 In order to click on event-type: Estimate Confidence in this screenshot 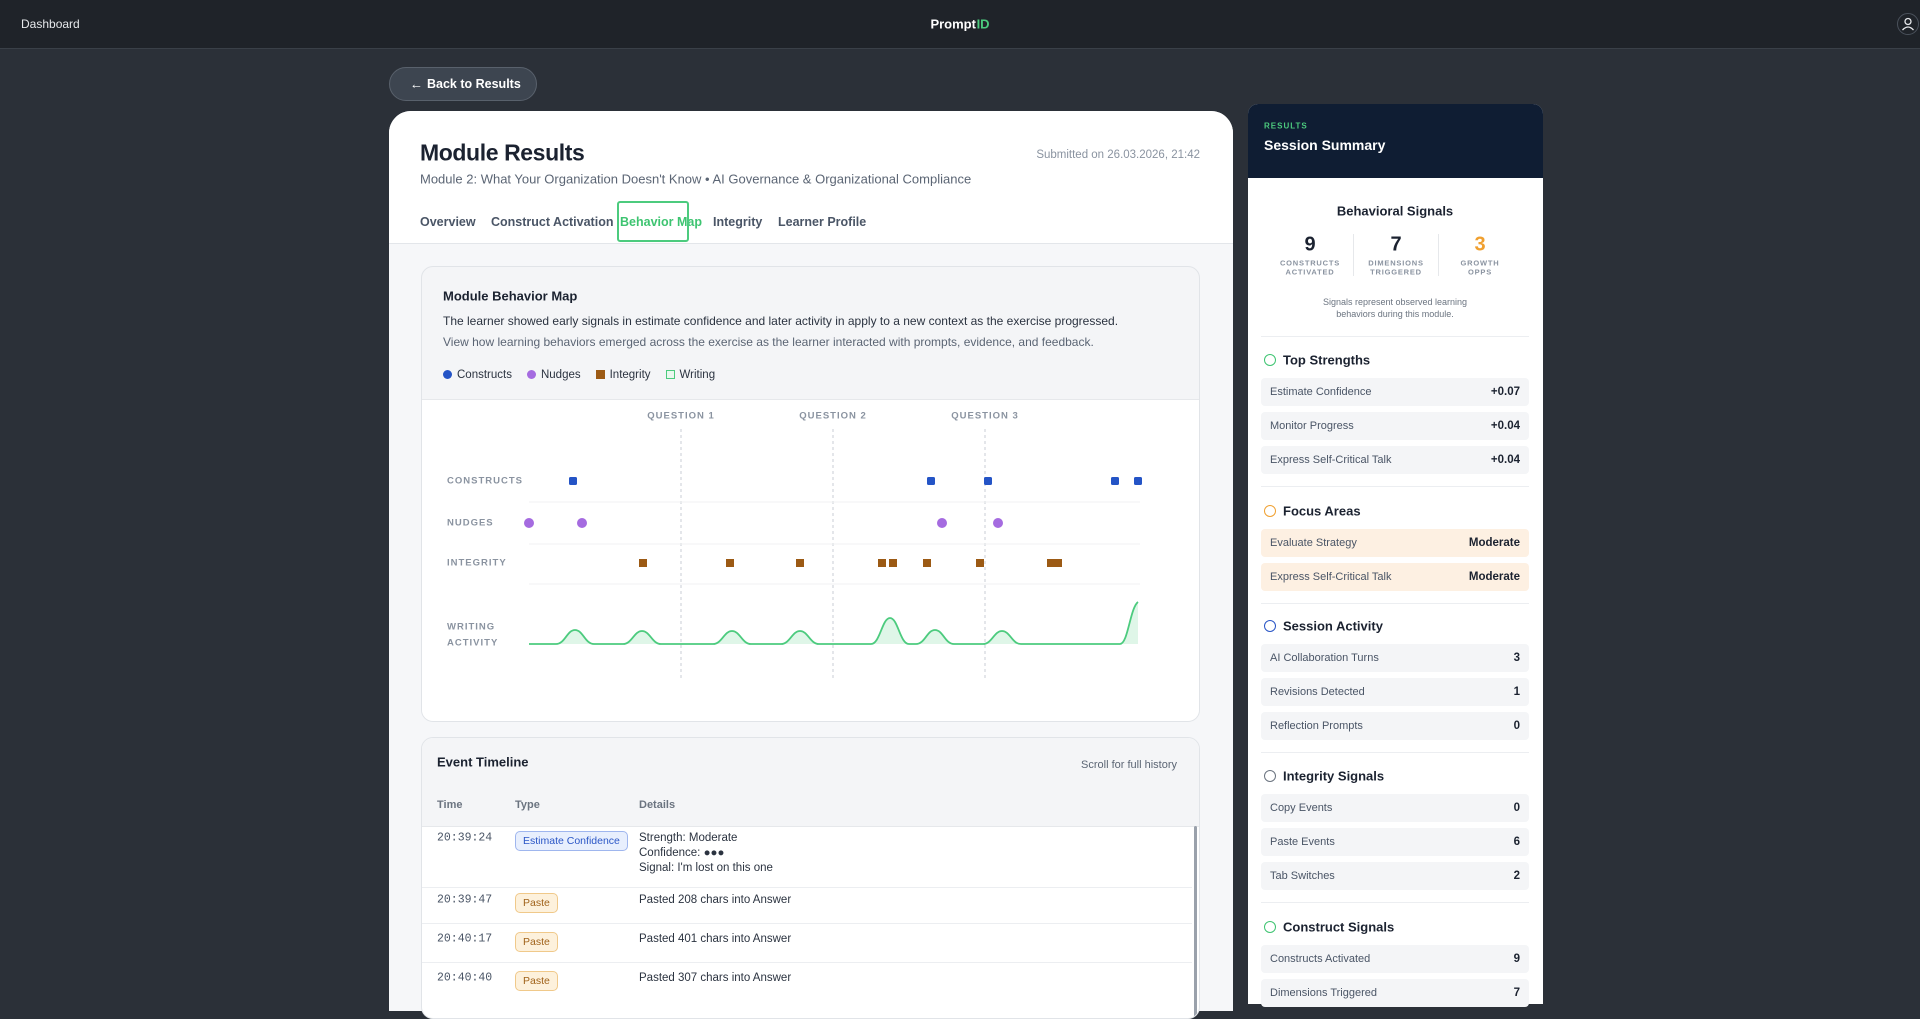, I will do `click(571, 841)`.